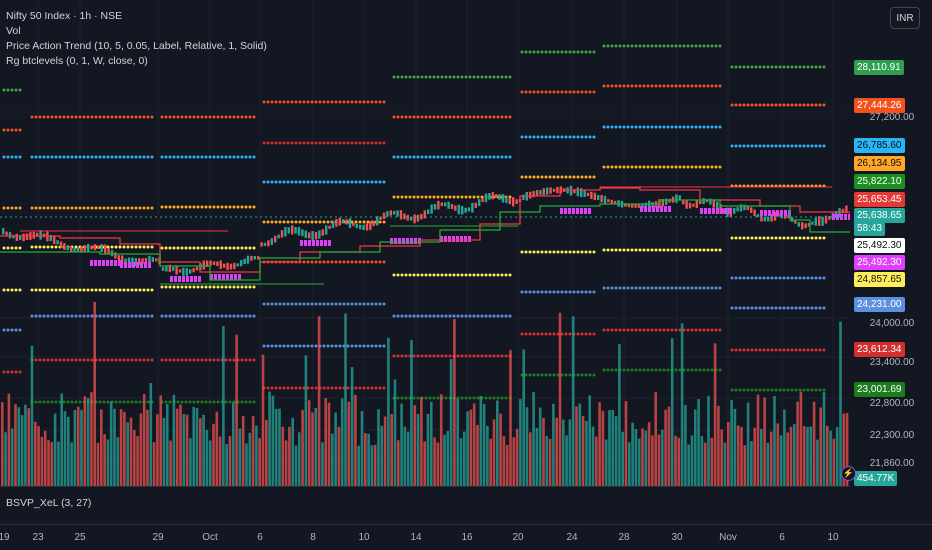  What do you see at coordinates (364, 537) in the screenshot?
I see `time-tick: 10` at bounding box center [364, 537].